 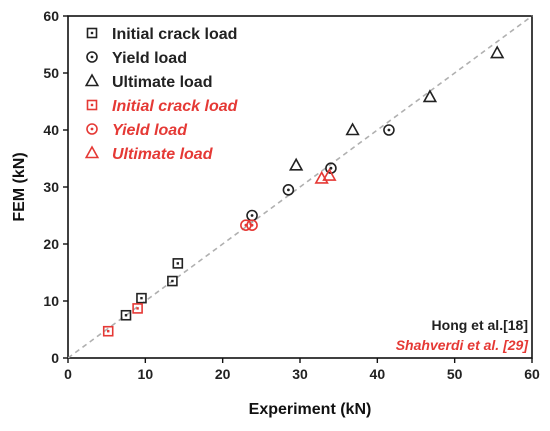 What do you see at coordinates (51, 73) in the screenshot?
I see `y-tick-label: 50` at bounding box center [51, 73].